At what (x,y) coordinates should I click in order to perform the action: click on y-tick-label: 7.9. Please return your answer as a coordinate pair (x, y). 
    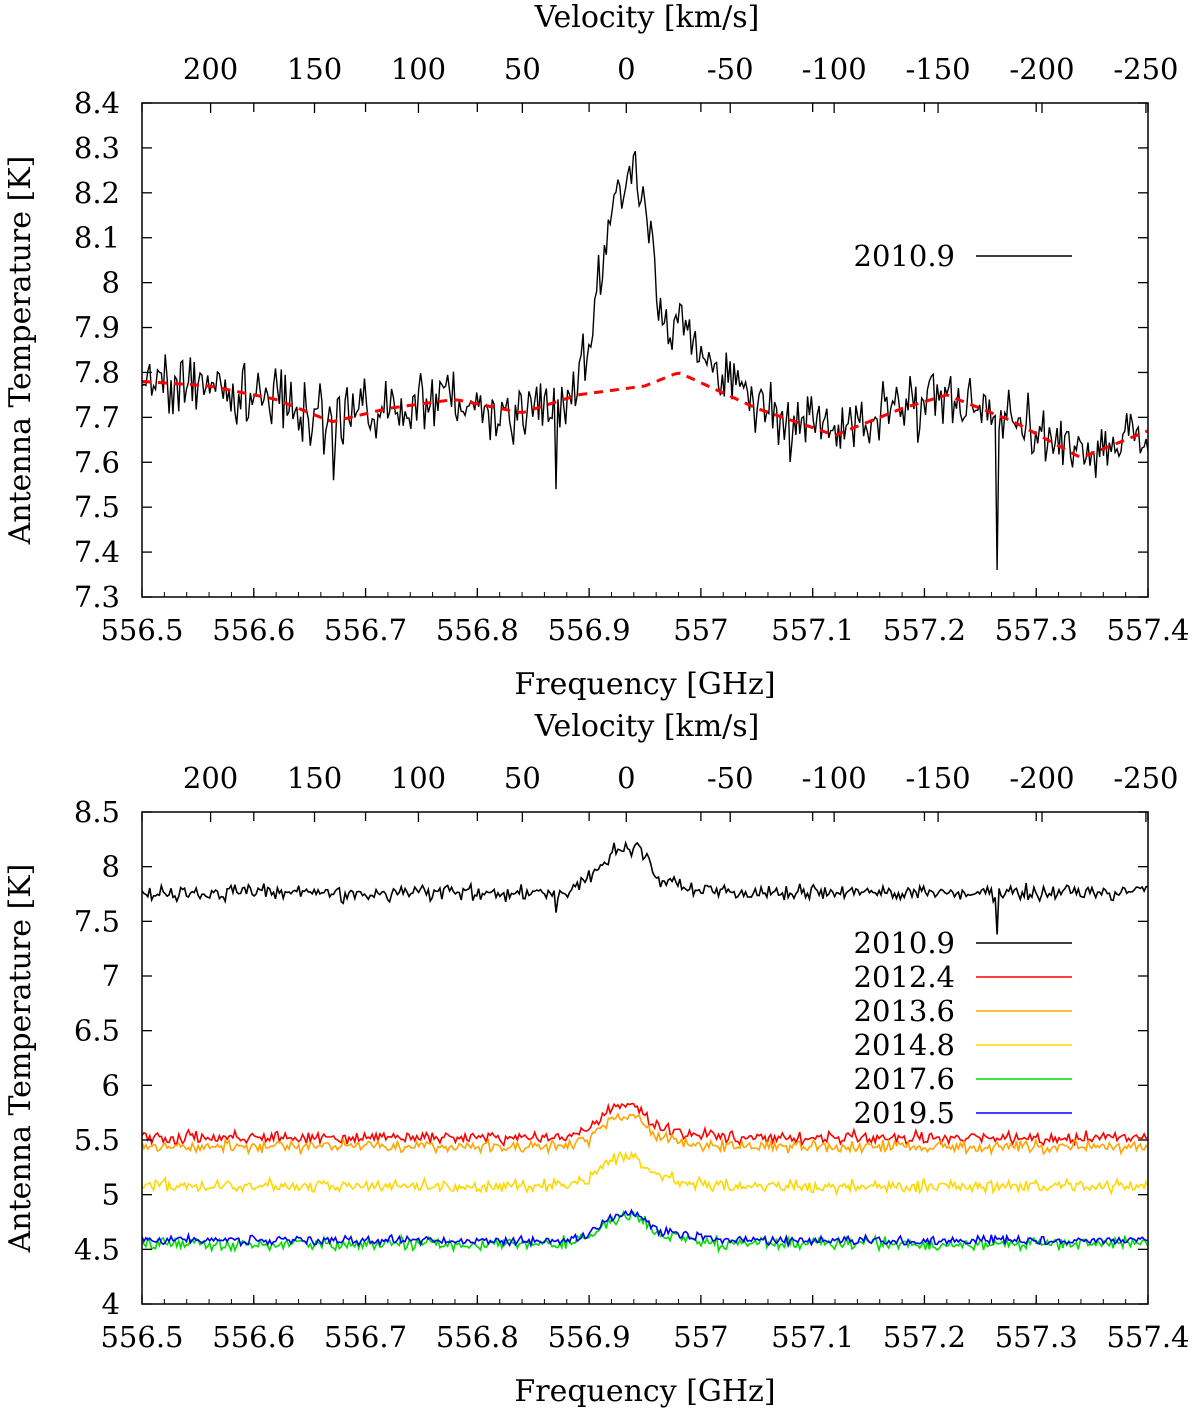
    Looking at the image, I should click on (97, 328).